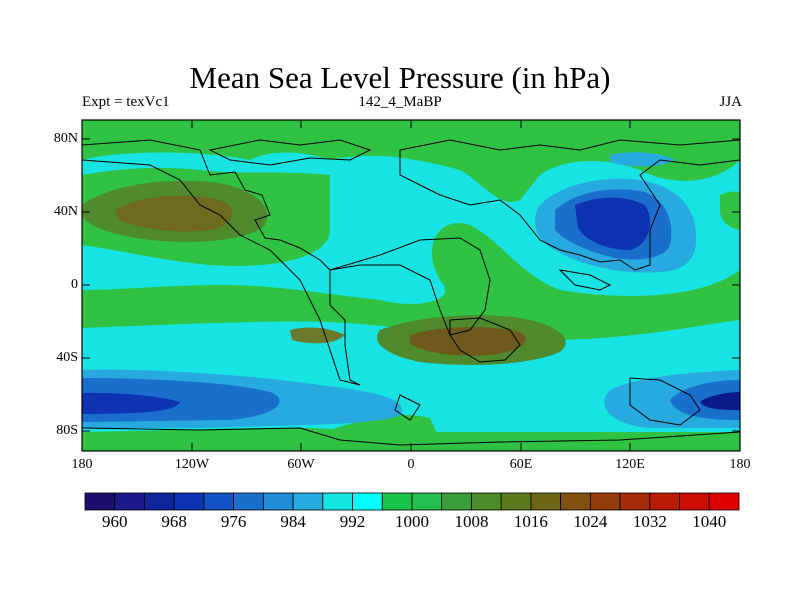 The width and height of the screenshot is (800, 600). What do you see at coordinates (65, 138) in the screenshot?
I see `lat-label-80n: 80N` at bounding box center [65, 138].